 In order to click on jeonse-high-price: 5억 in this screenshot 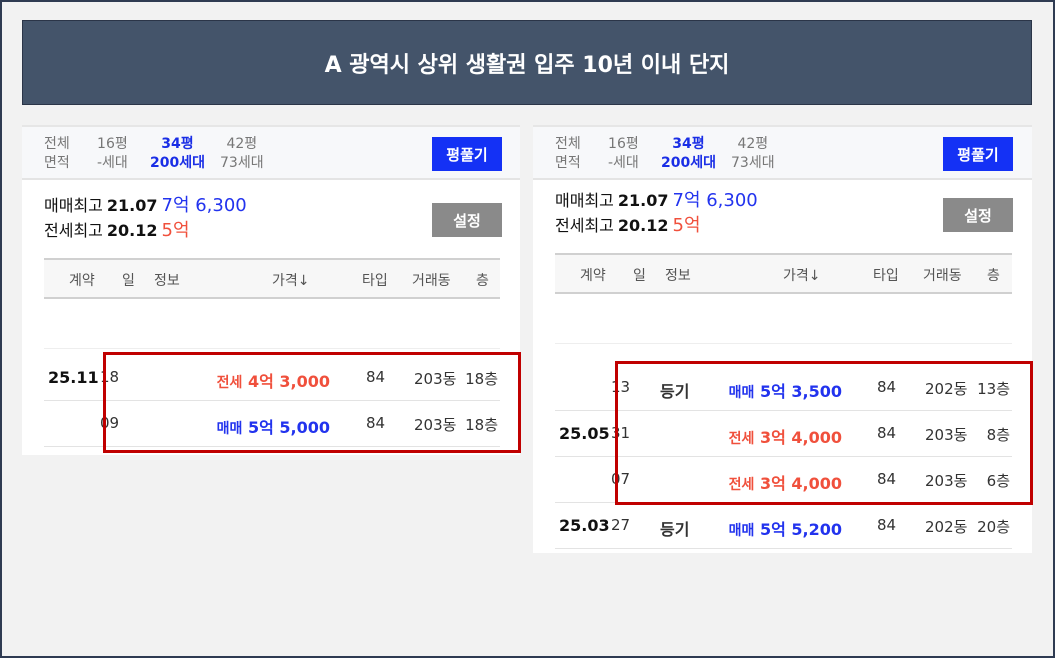, I will do `click(175, 230)`.